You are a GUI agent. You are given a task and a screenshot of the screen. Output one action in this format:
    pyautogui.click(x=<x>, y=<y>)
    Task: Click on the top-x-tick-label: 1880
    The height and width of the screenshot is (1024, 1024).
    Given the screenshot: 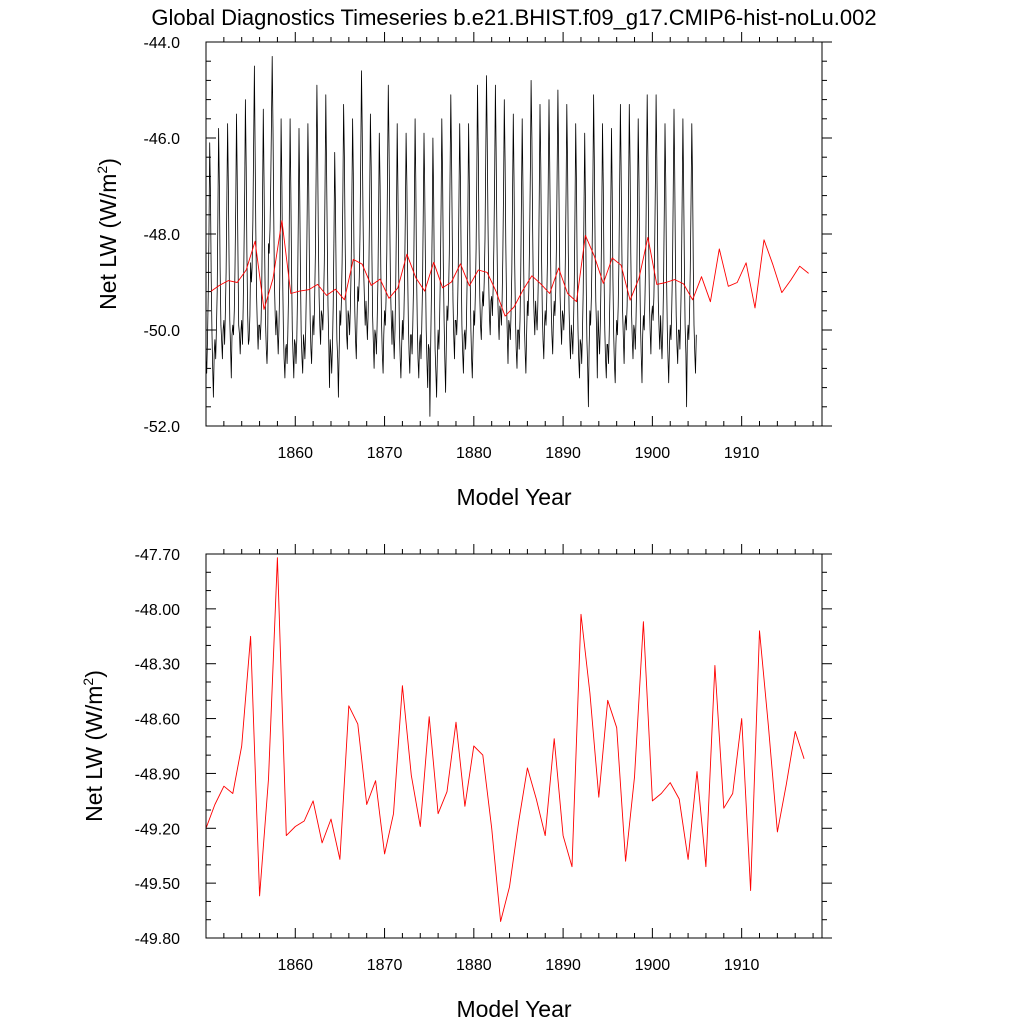 What is the action you would take?
    pyautogui.click(x=474, y=453)
    